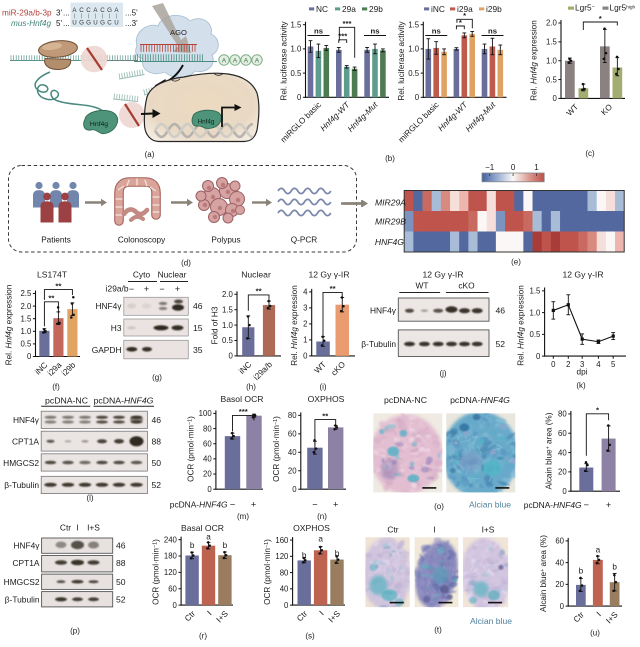  What do you see at coordinates (89, 498) in the screenshot?
I see `svg-text: (l)` at bounding box center [89, 498].